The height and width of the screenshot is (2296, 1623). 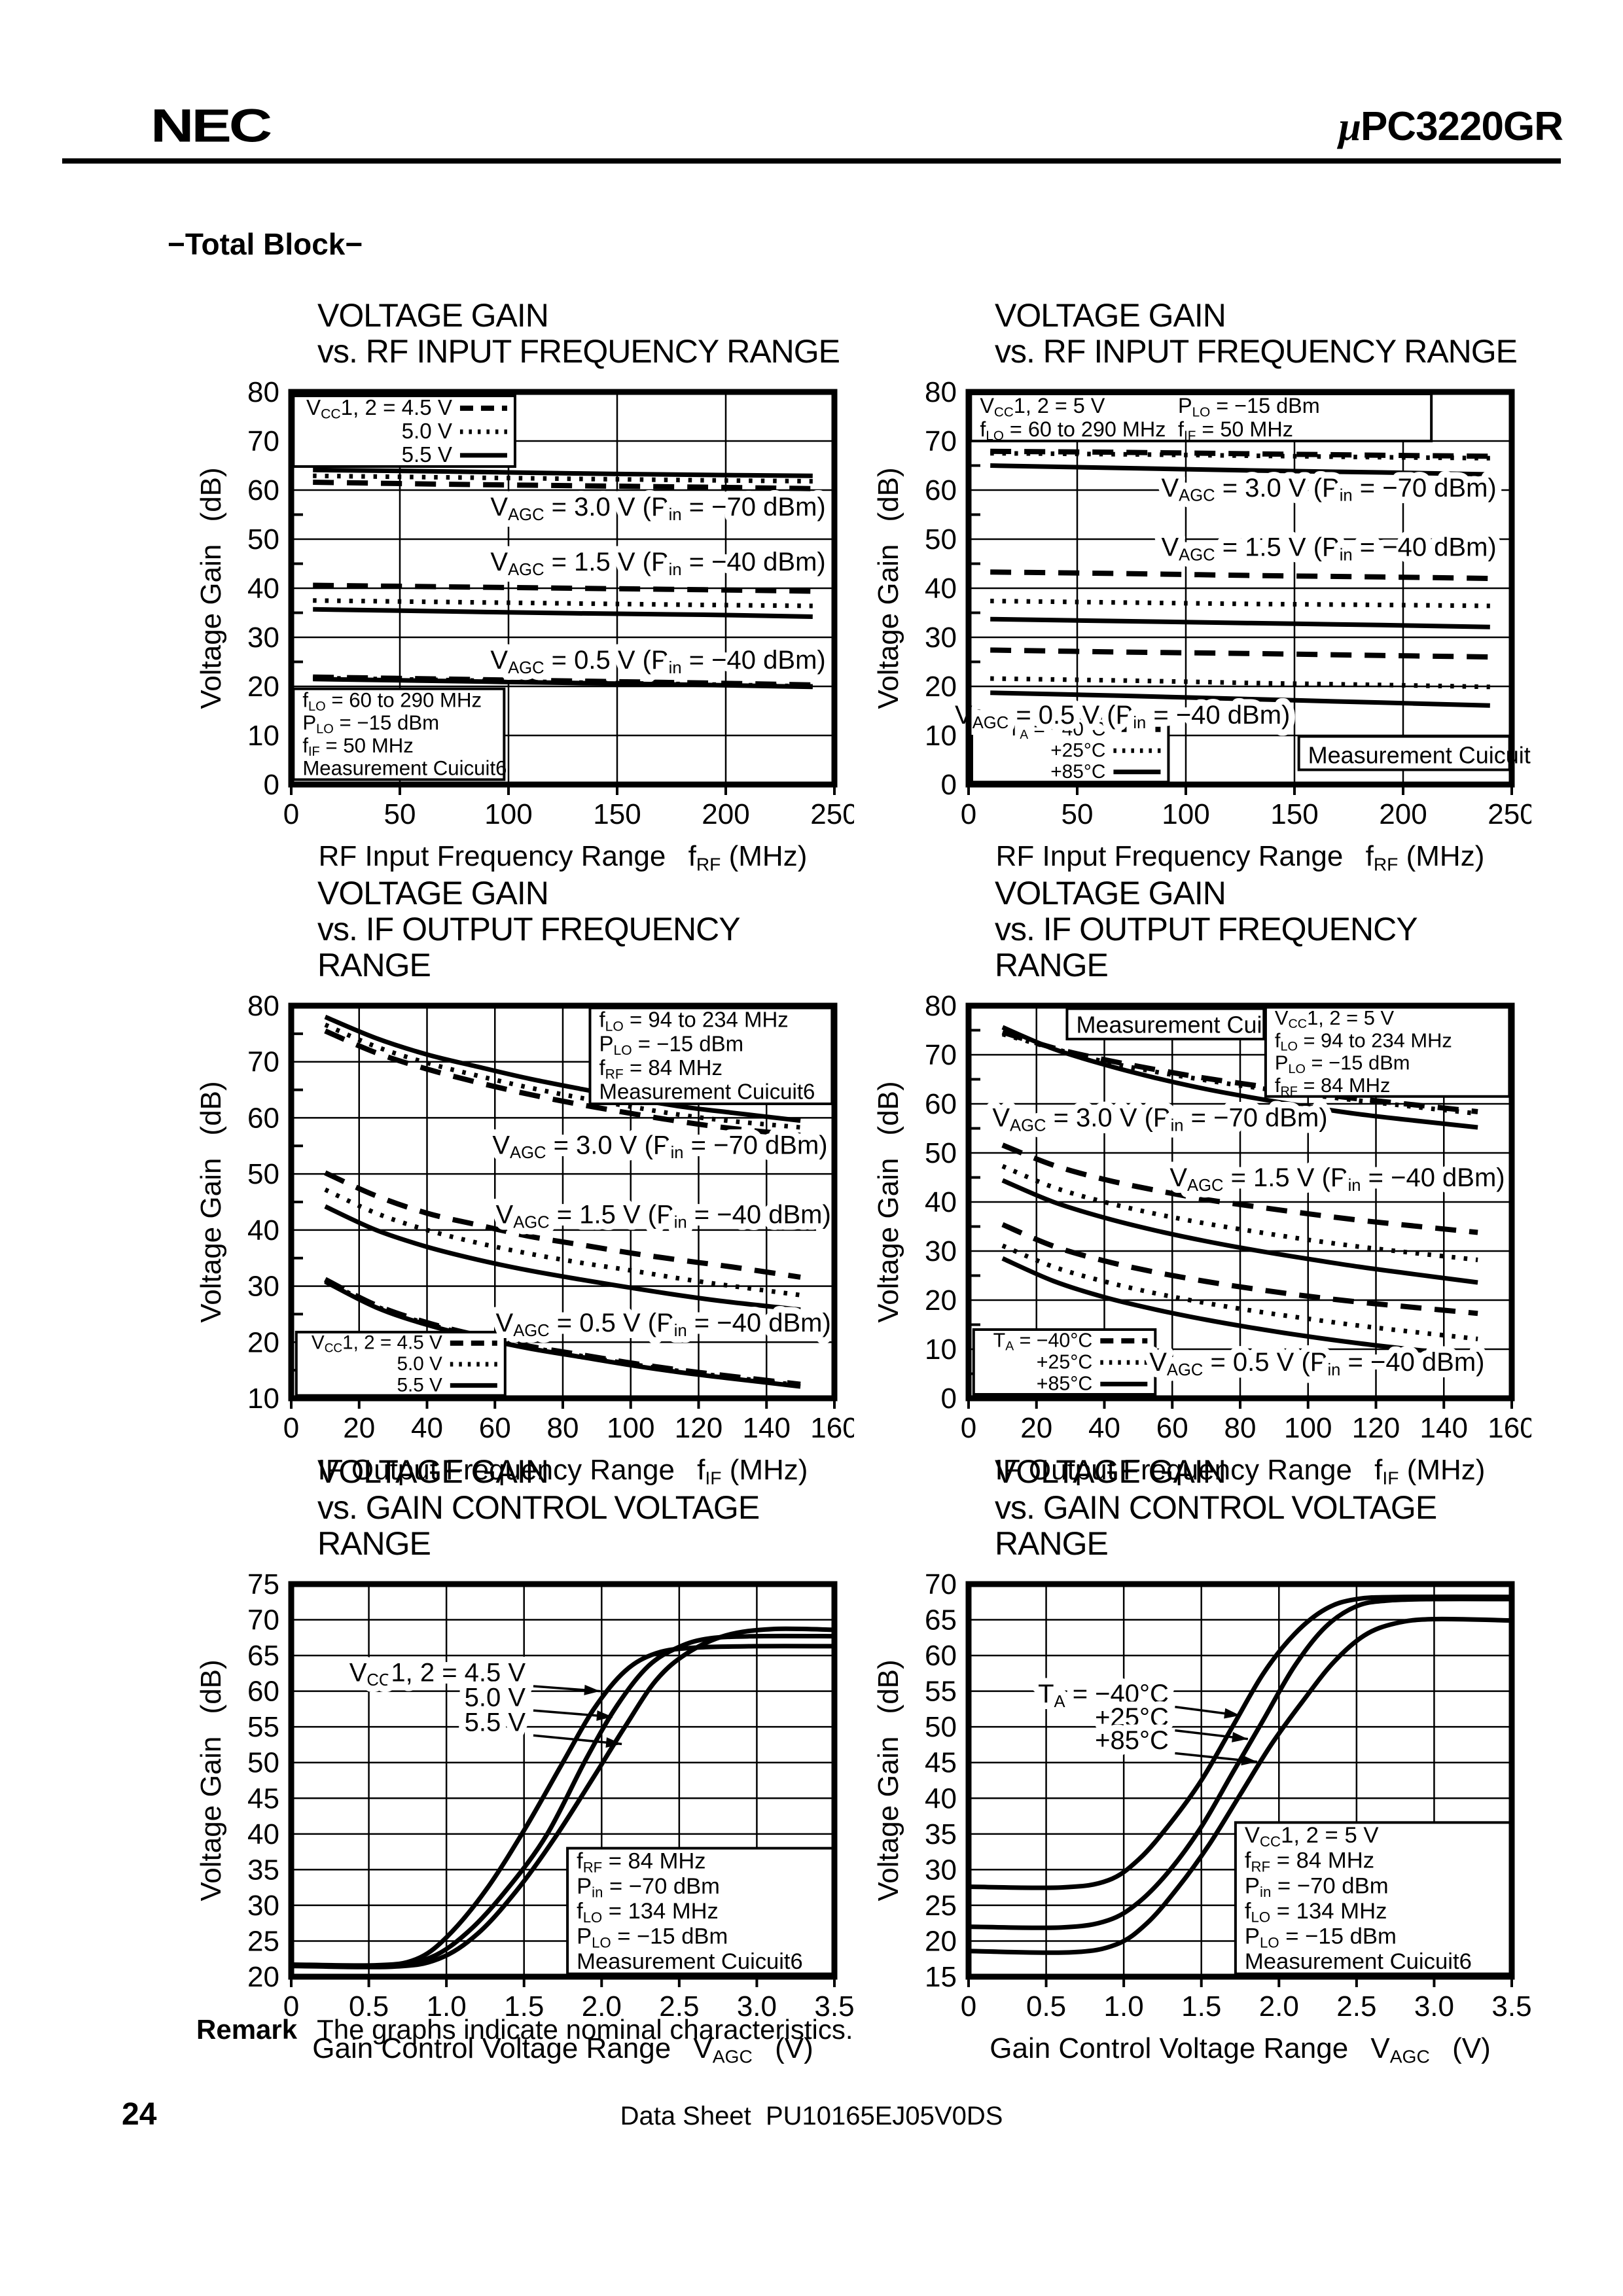 I want to click on x-tick-label: 40, so click(x=427, y=1428).